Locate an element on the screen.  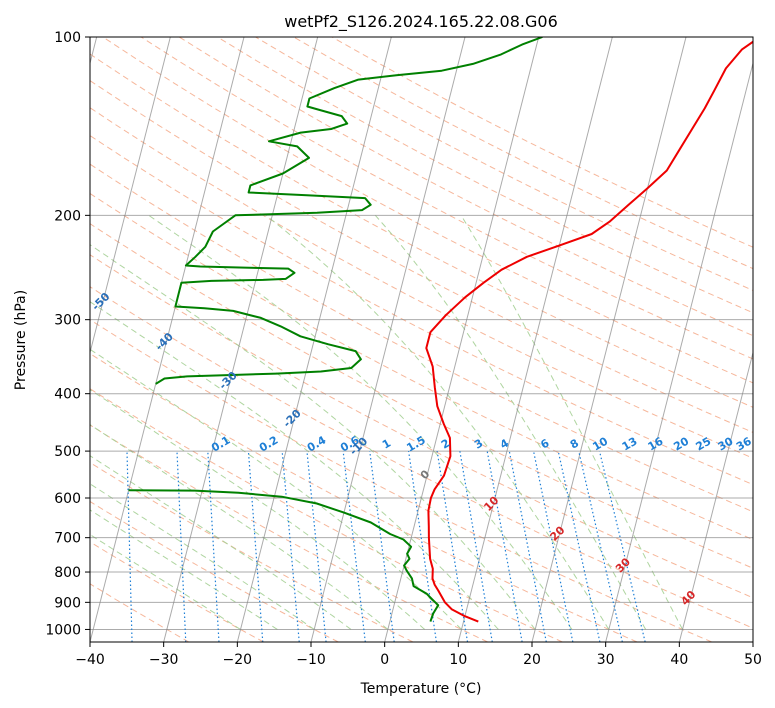
x-tick-label: −20 is located at coordinates (238, 660).